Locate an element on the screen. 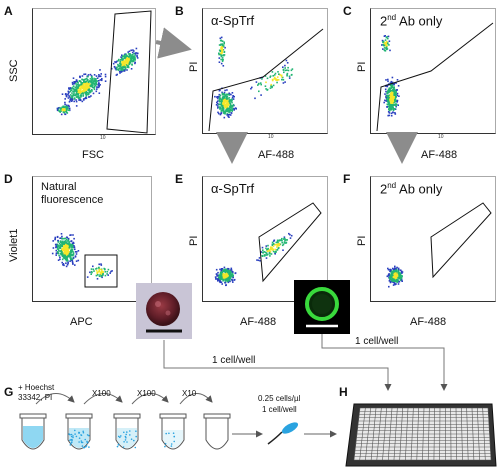 The height and width of the screenshot is (473, 500). scatter-e is located at coordinates (268, 244).